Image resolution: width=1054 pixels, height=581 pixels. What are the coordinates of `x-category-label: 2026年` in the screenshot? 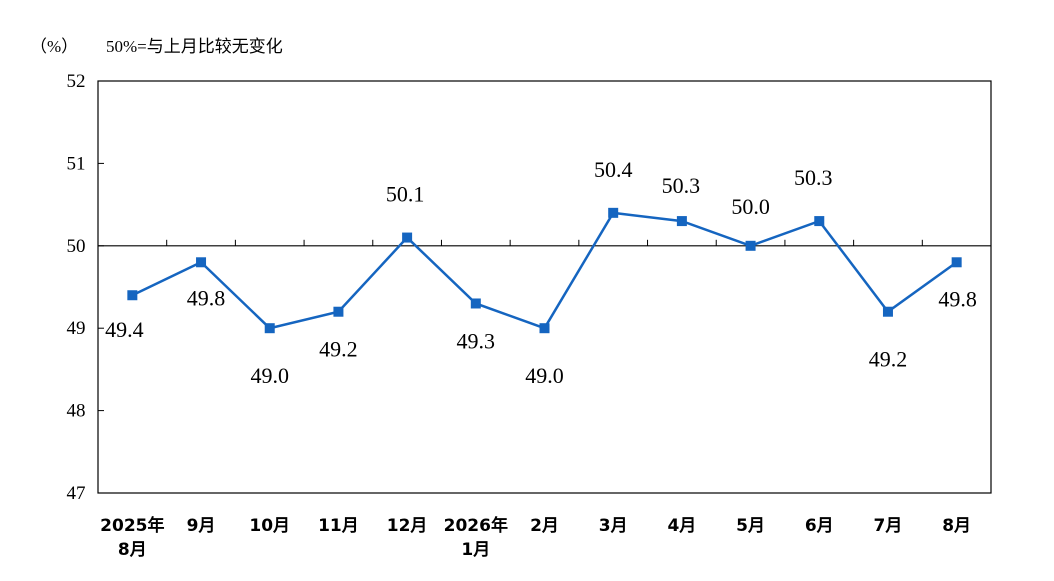 It's located at (476, 525).